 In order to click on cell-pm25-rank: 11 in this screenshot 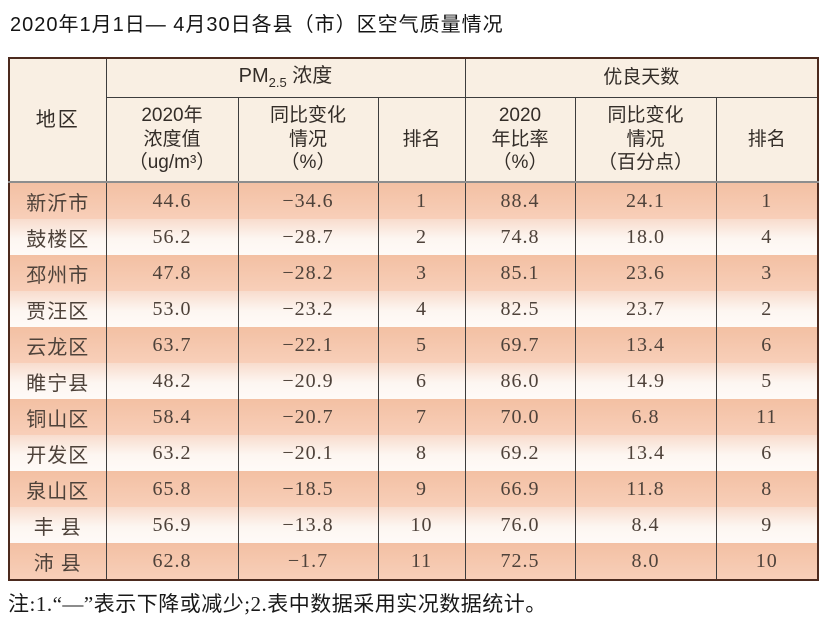, I will do `click(421, 561)`.